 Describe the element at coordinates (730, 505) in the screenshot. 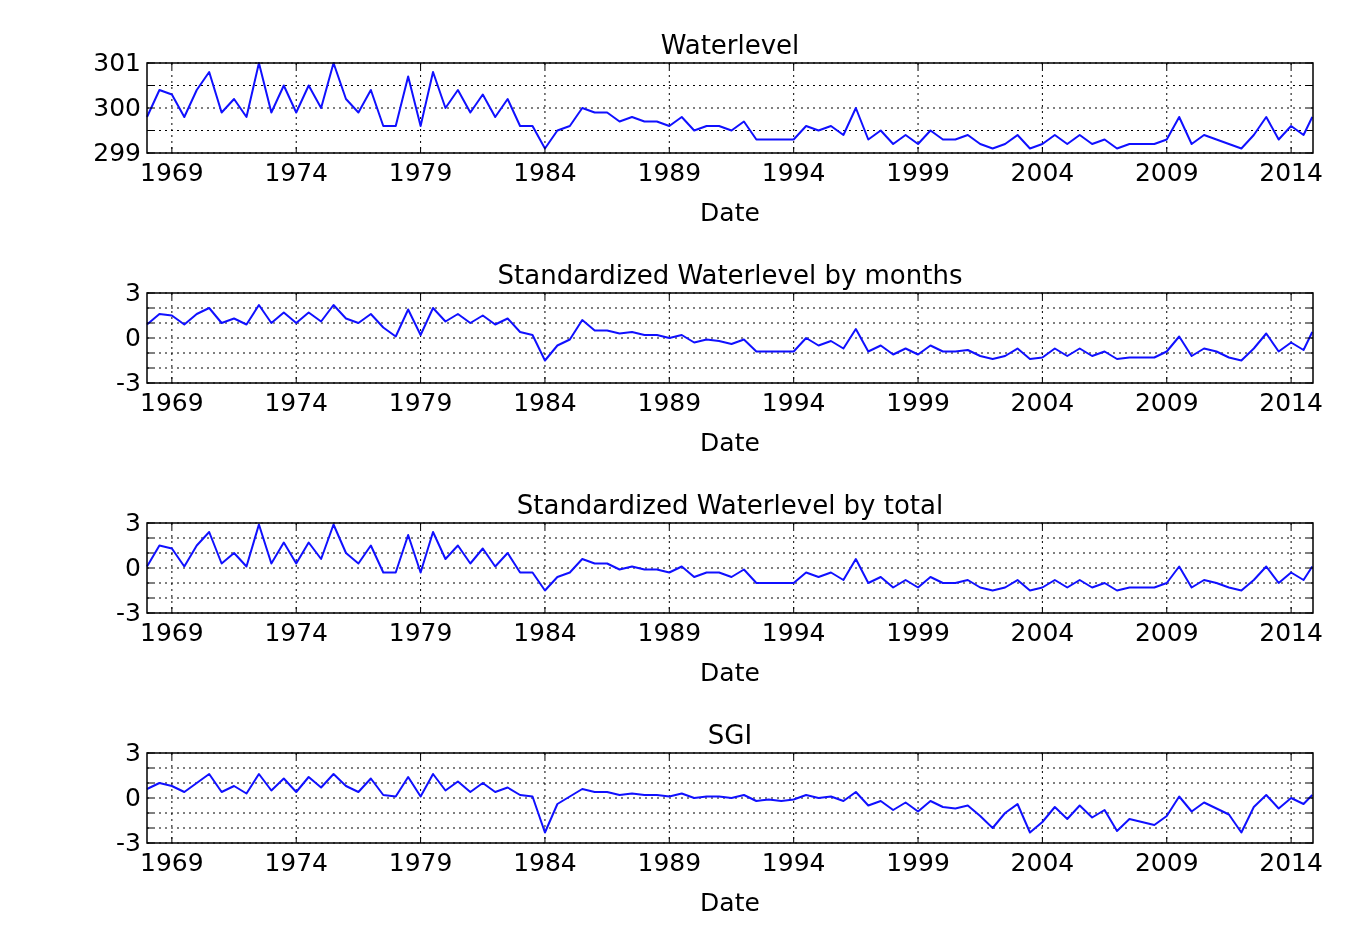

I see `chart-title: Standardized Waterlevel by total` at that location.